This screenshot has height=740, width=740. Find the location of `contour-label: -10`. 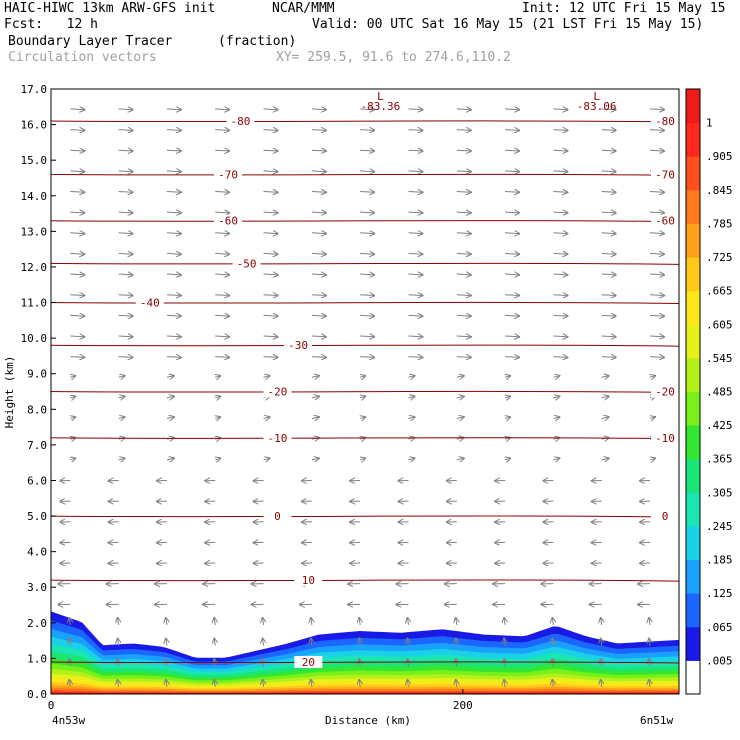

contour-label: -10 is located at coordinates (278, 438).